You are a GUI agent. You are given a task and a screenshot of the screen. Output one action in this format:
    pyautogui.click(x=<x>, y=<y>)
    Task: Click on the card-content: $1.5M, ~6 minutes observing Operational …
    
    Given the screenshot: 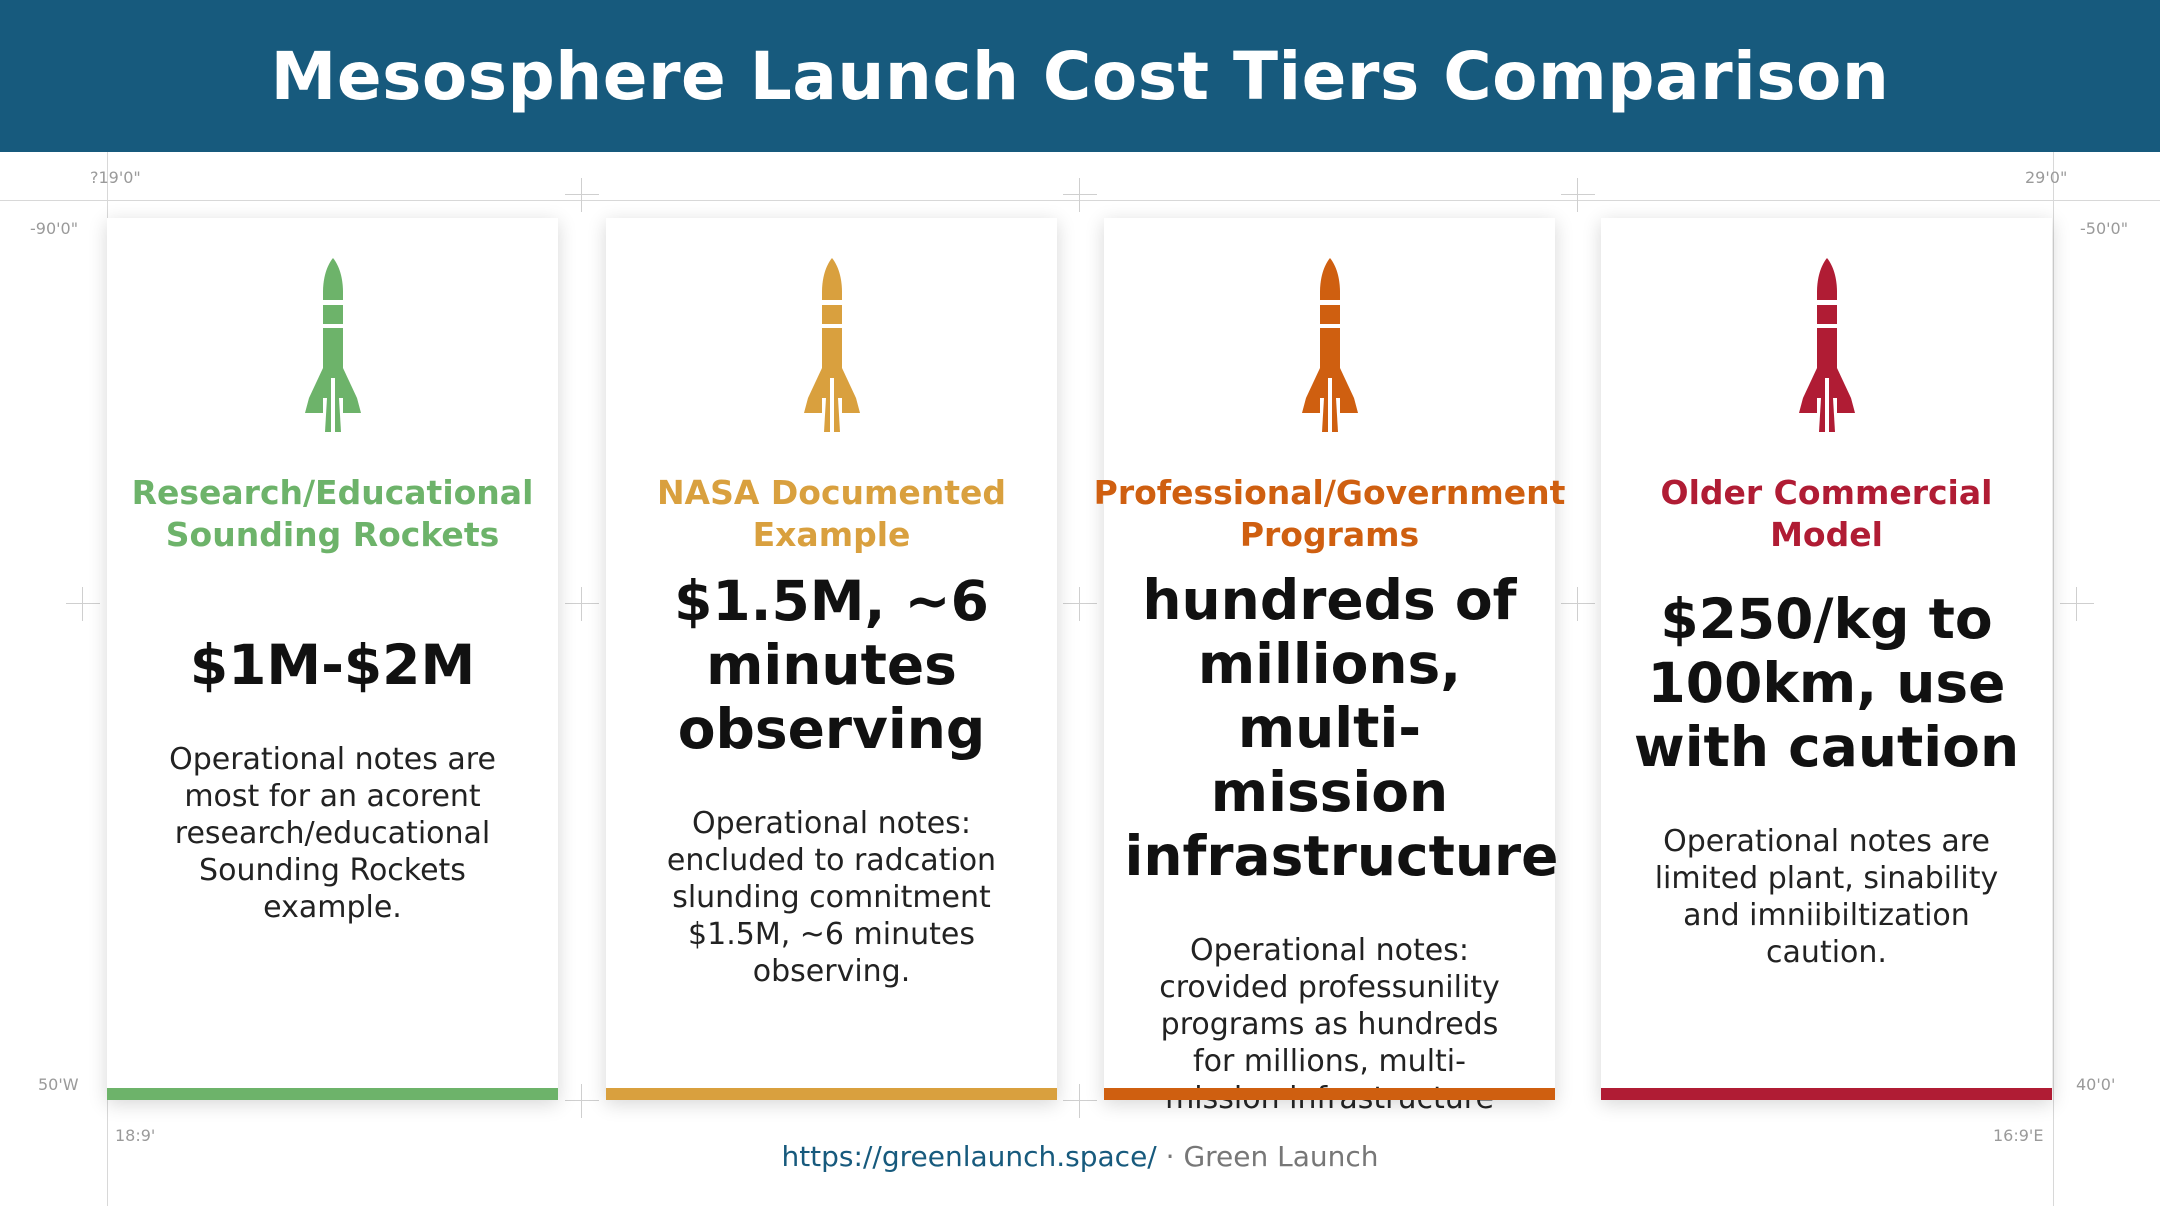 What is the action you would take?
    pyautogui.click(x=832, y=834)
    